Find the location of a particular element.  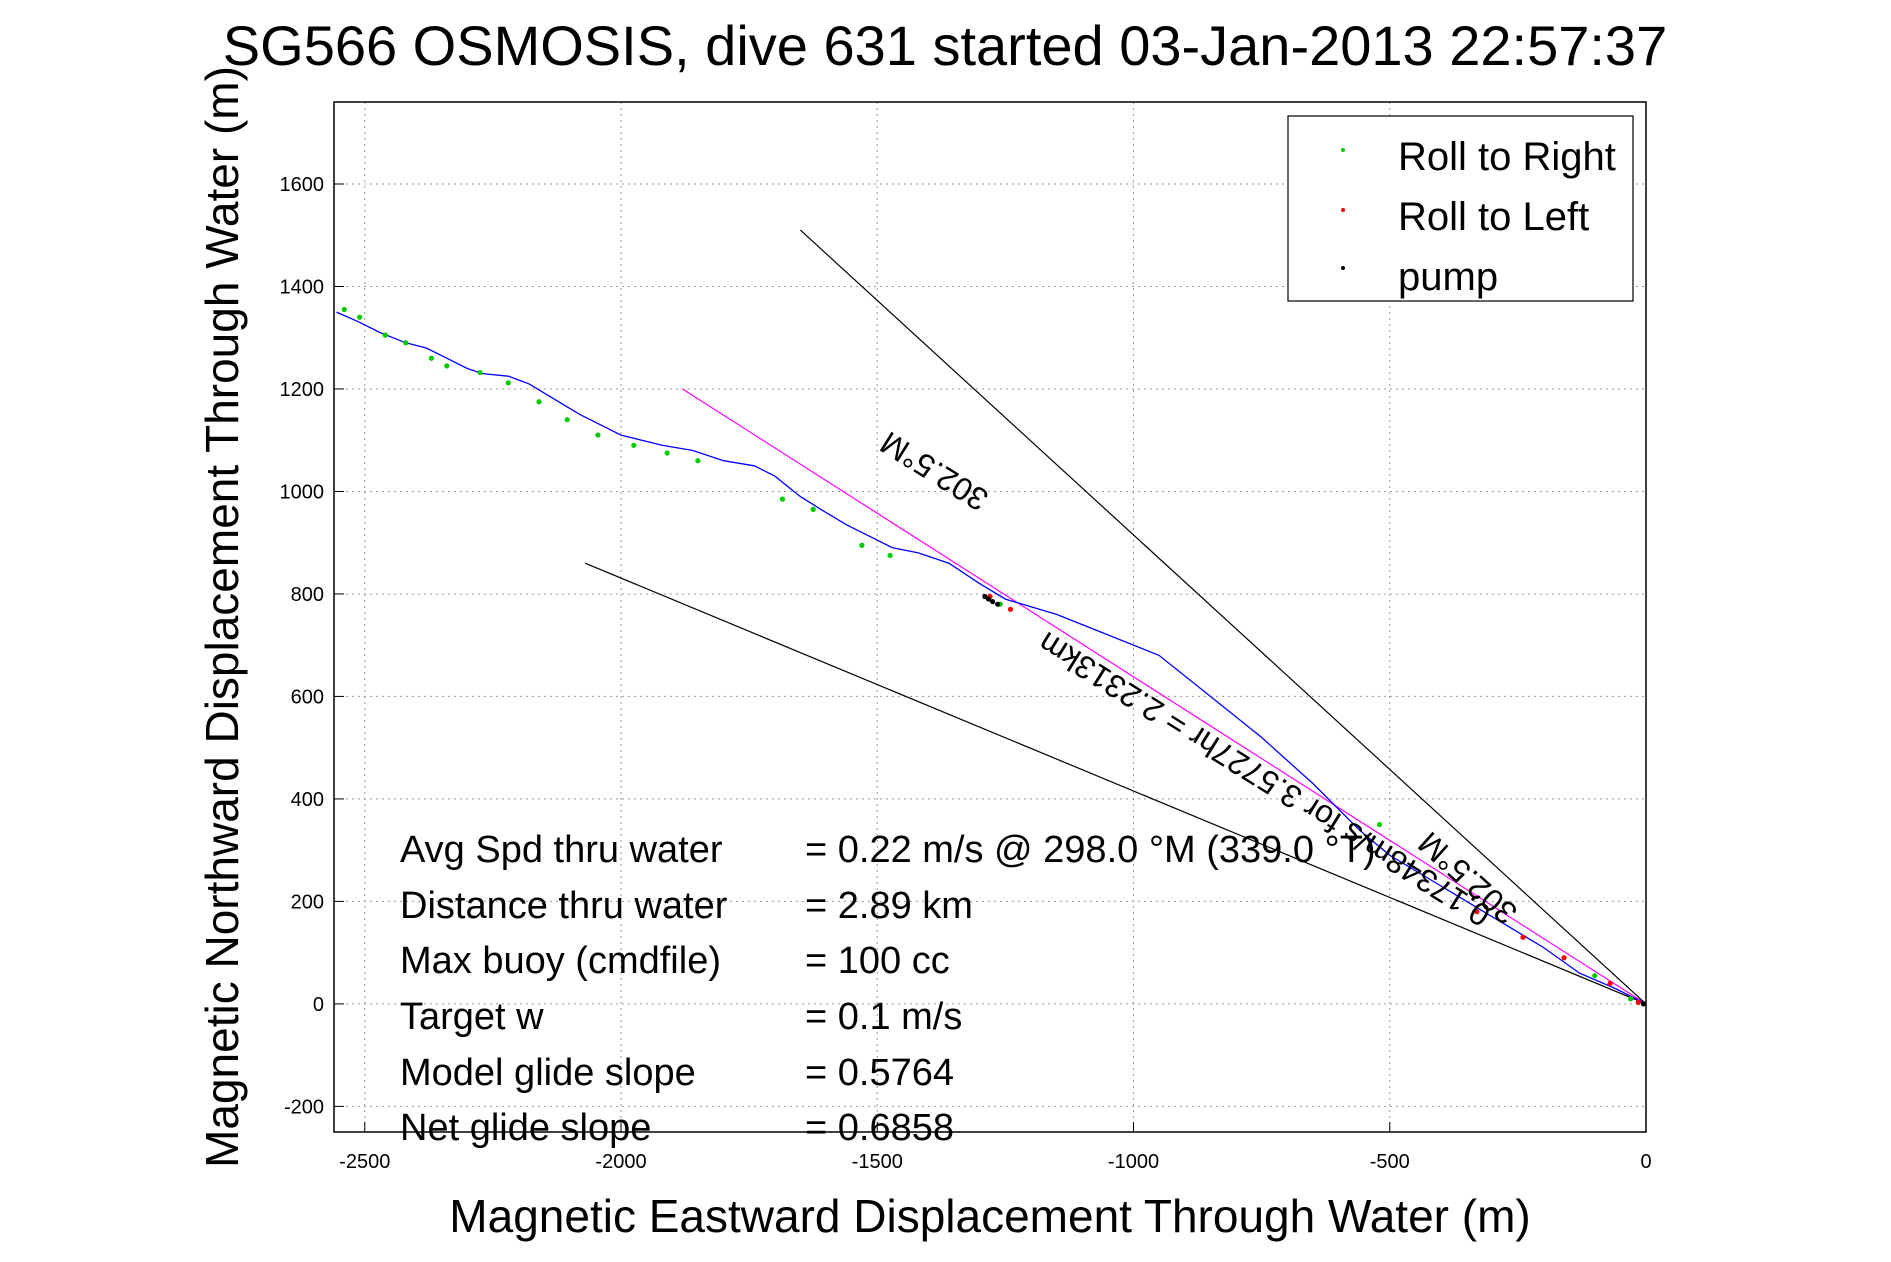

x-tick-label: -2000 is located at coordinates (620, 1162).